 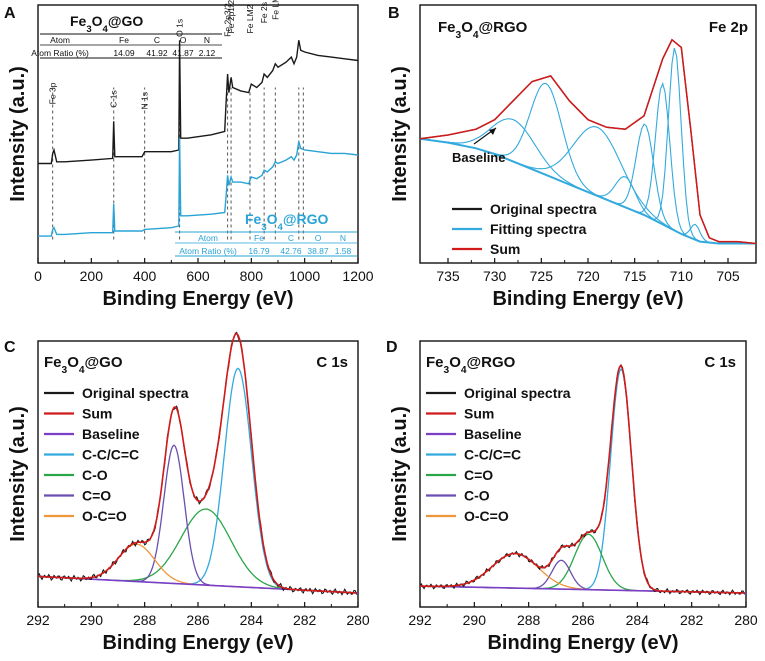 What do you see at coordinates (145, 100) in the screenshot?
I see `peak-label: N 1s` at bounding box center [145, 100].